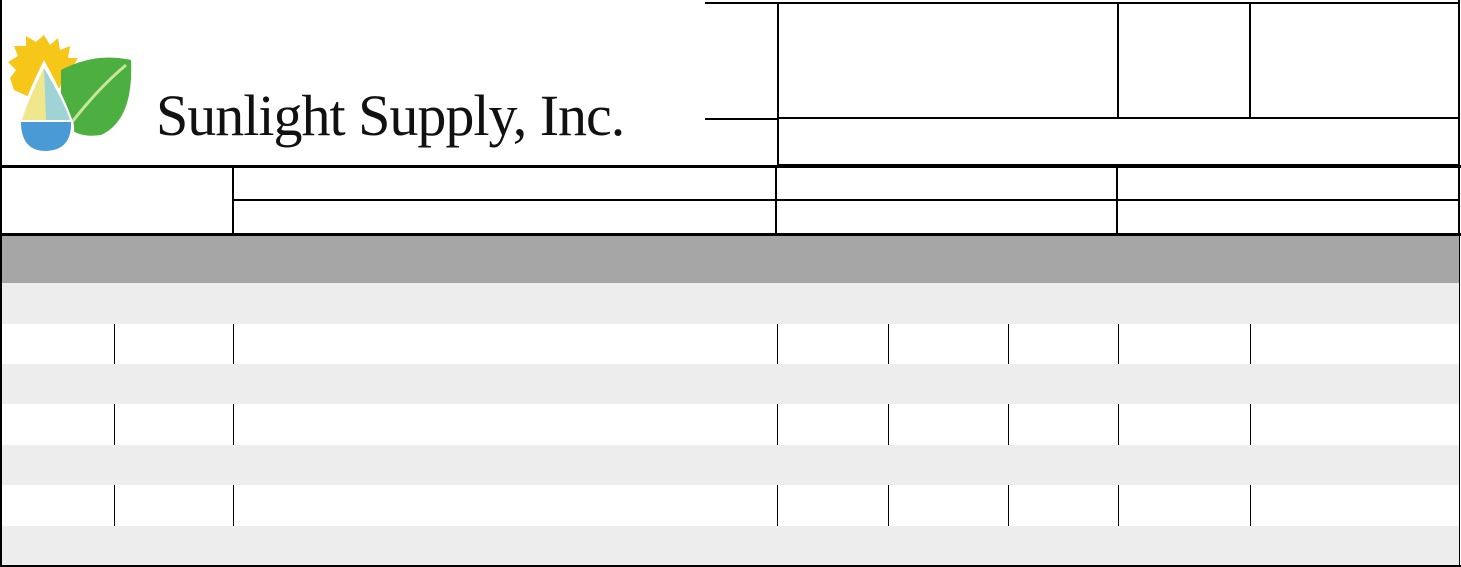  What do you see at coordinates (1118, 141) in the screenshot?
I see `header-field-description` at bounding box center [1118, 141].